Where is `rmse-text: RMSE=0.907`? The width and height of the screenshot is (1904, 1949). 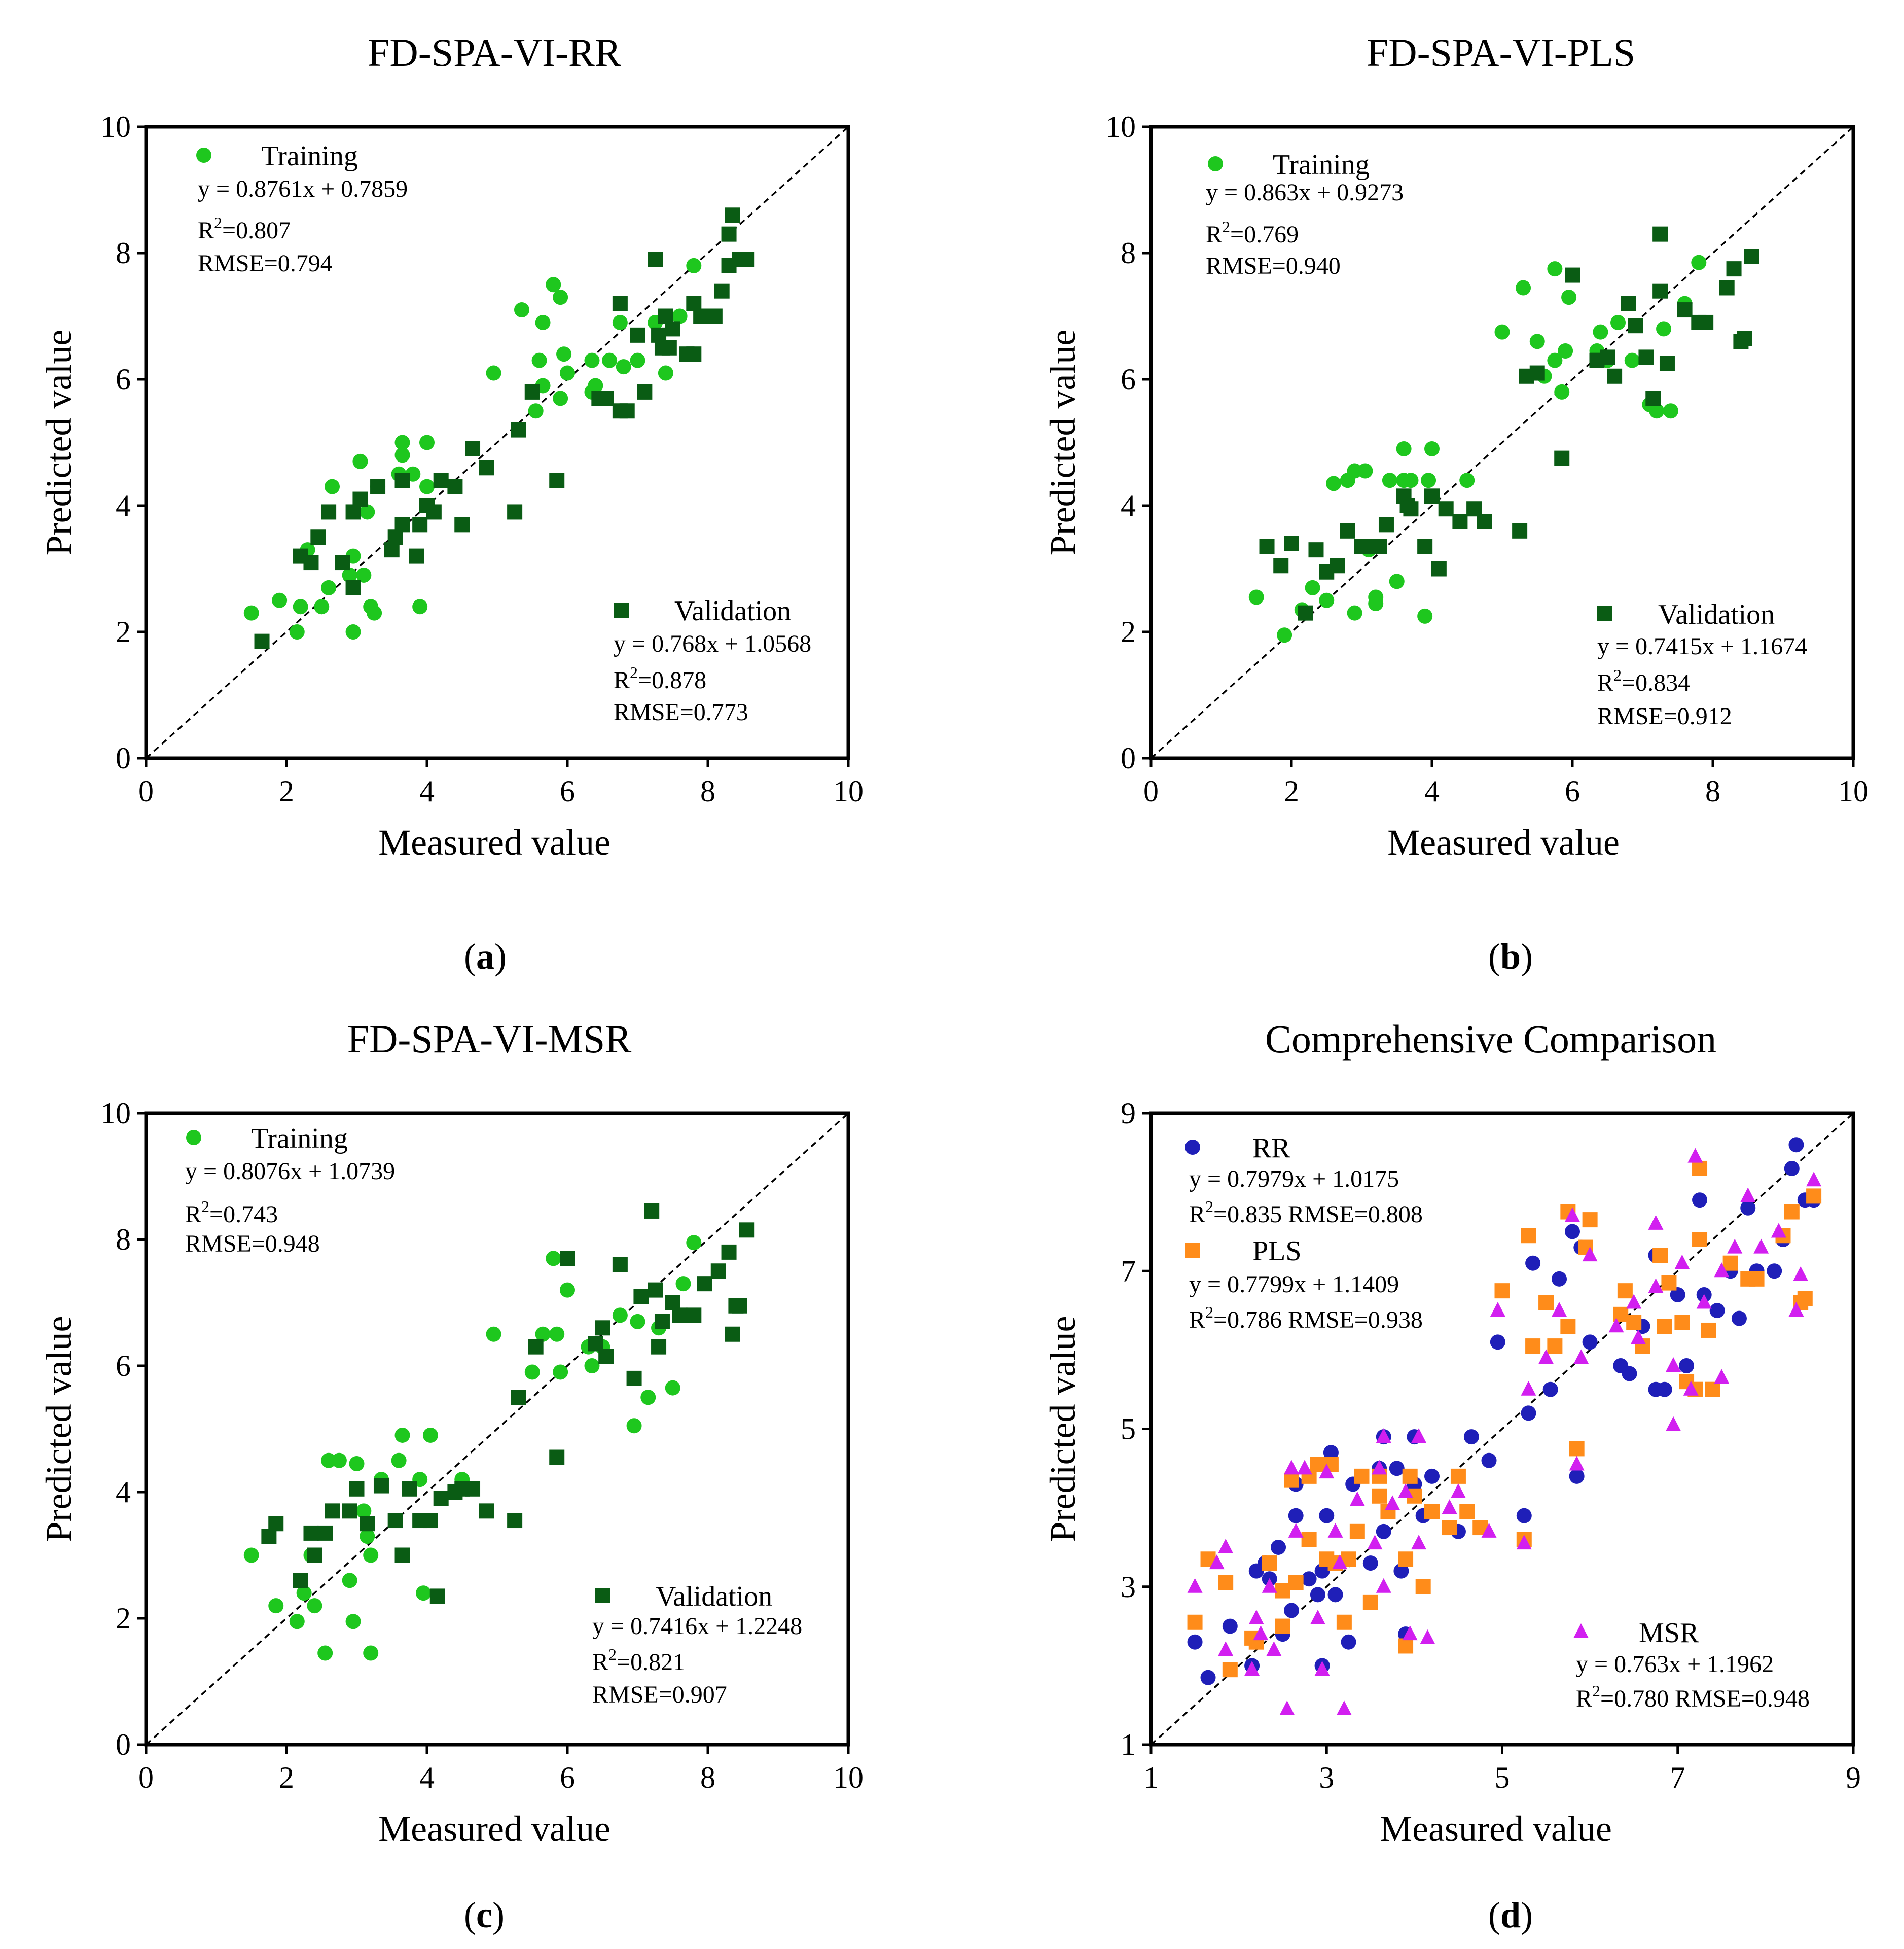
rmse-text: RMSE=0.907 is located at coordinates (659, 1694).